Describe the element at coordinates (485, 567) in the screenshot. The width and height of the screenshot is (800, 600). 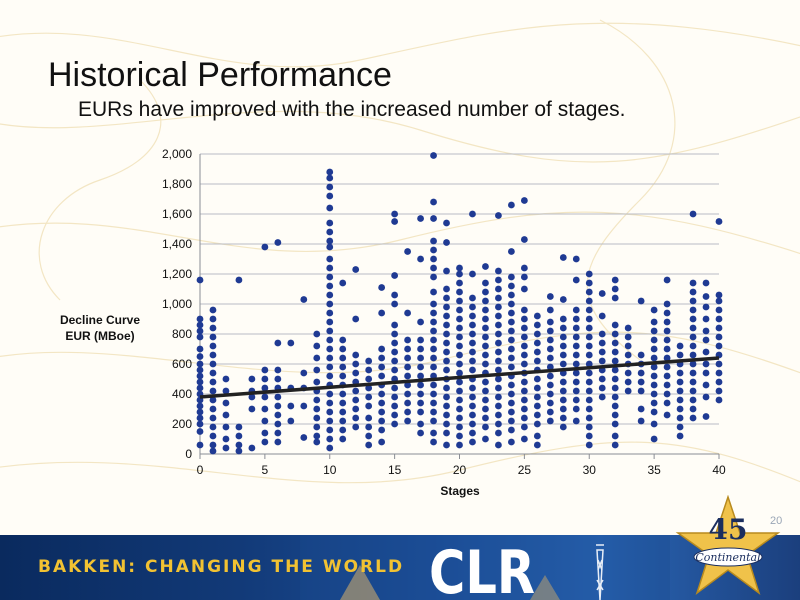
I see `drilling-rig-art` at that location.